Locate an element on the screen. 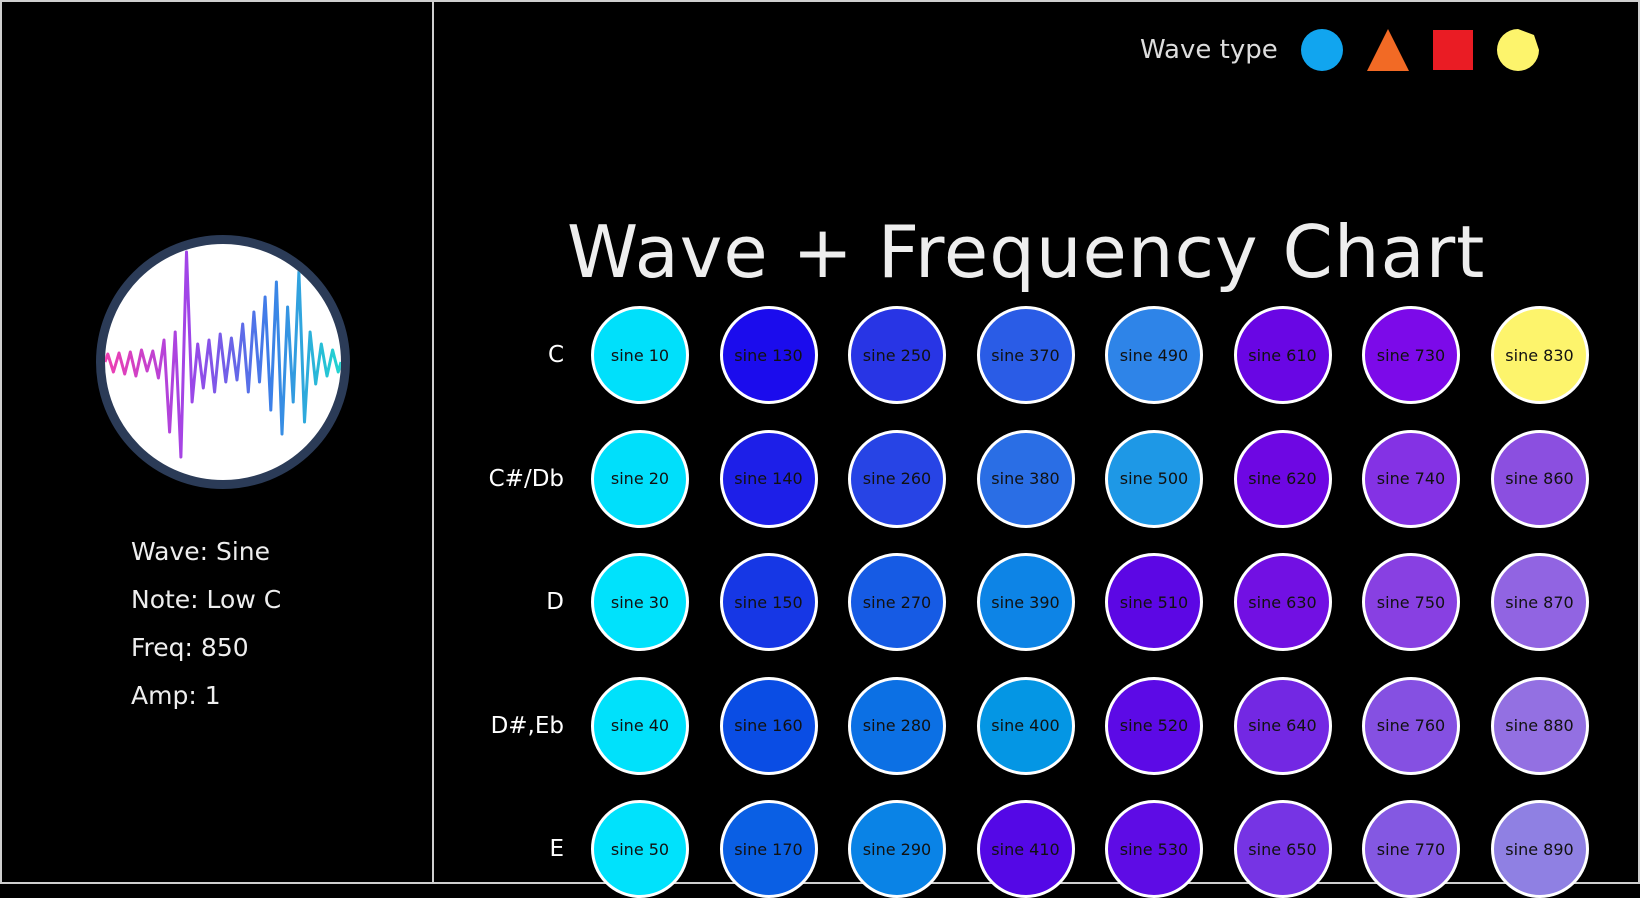  frequency-cell: sine 150 is located at coordinates (768, 602).